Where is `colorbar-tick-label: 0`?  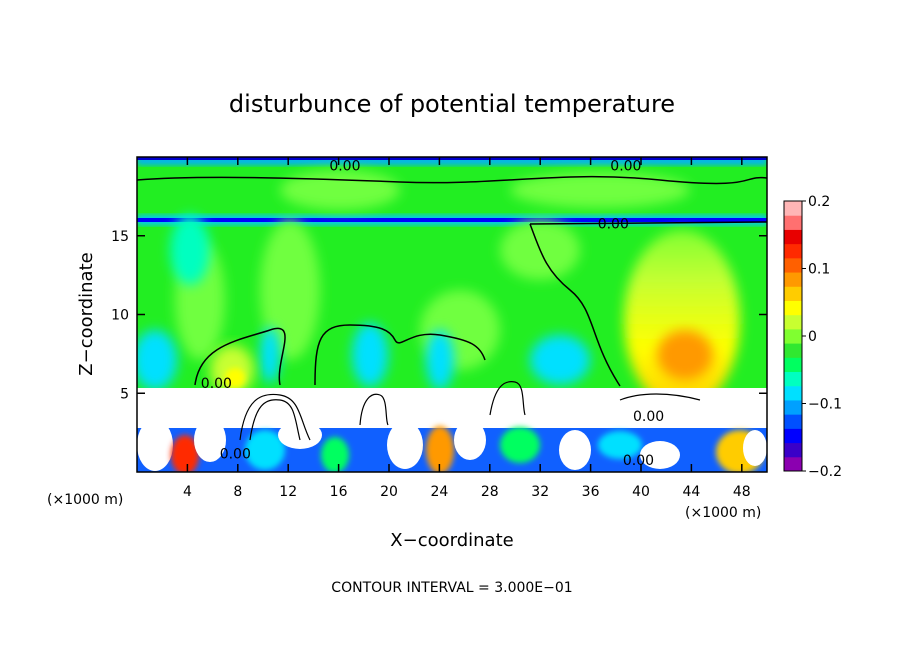 colorbar-tick-label: 0 is located at coordinates (812, 337).